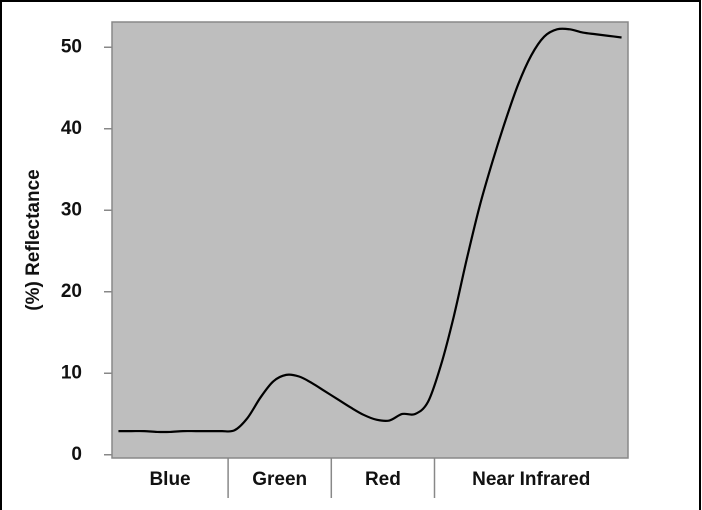 This screenshot has width=702, height=510. What do you see at coordinates (71, 209) in the screenshot?
I see `y-tick-label: 30` at bounding box center [71, 209].